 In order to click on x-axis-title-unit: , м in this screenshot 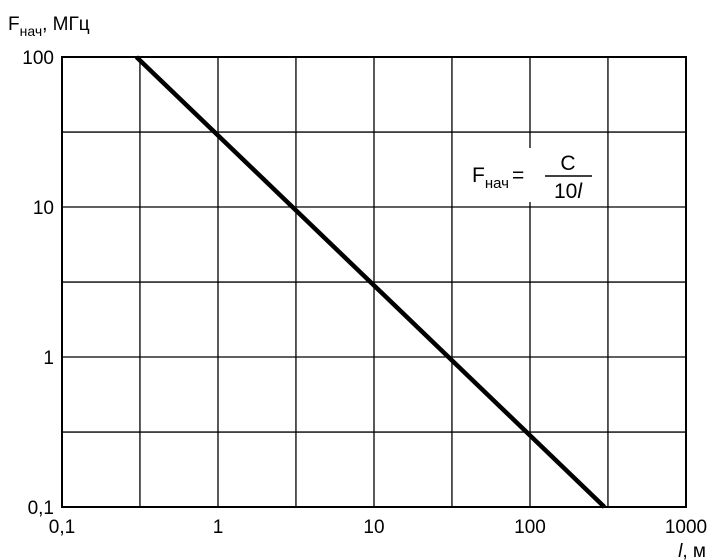, I will do `click(694, 550)`.